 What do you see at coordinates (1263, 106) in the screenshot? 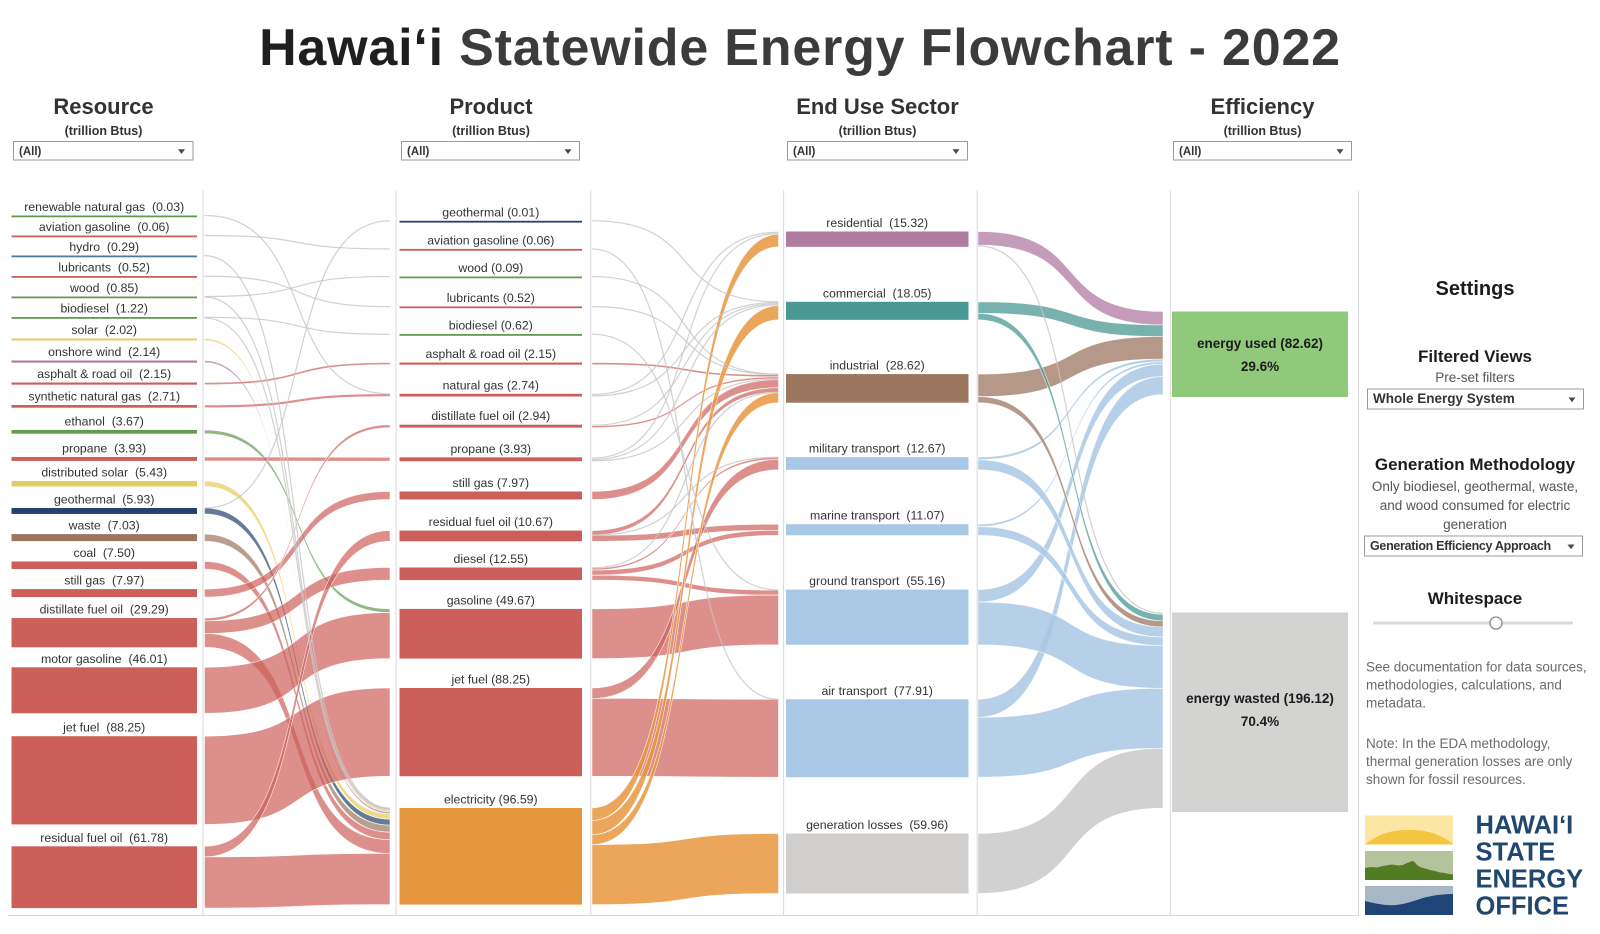
I see `svg-text: Efficiency` at bounding box center [1263, 106].